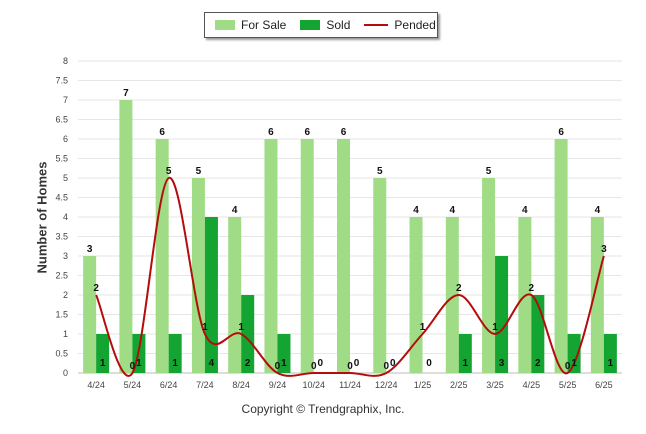  I want to click on y-axis-ticks: 0 0.5 1 1.5 2 2.5 3 3.5 4 4.5 5 5.5 6 6.5 7 7.5 8, so click(61, 217).